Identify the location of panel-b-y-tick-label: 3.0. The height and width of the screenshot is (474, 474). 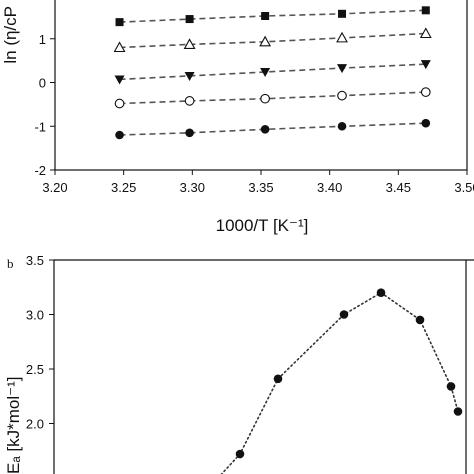
(35, 315).